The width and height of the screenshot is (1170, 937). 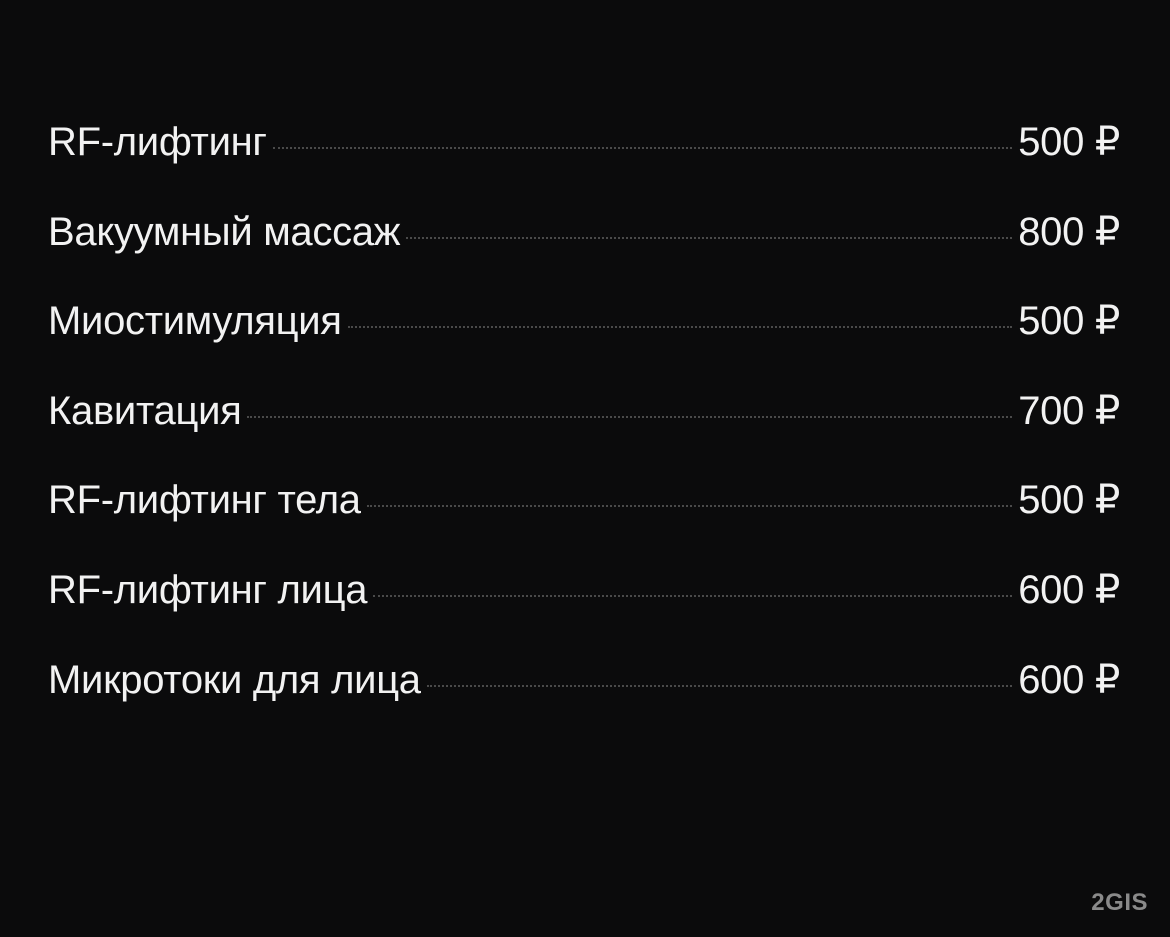 I want to click on service-price: 700 ₽, so click(x=1069, y=410).